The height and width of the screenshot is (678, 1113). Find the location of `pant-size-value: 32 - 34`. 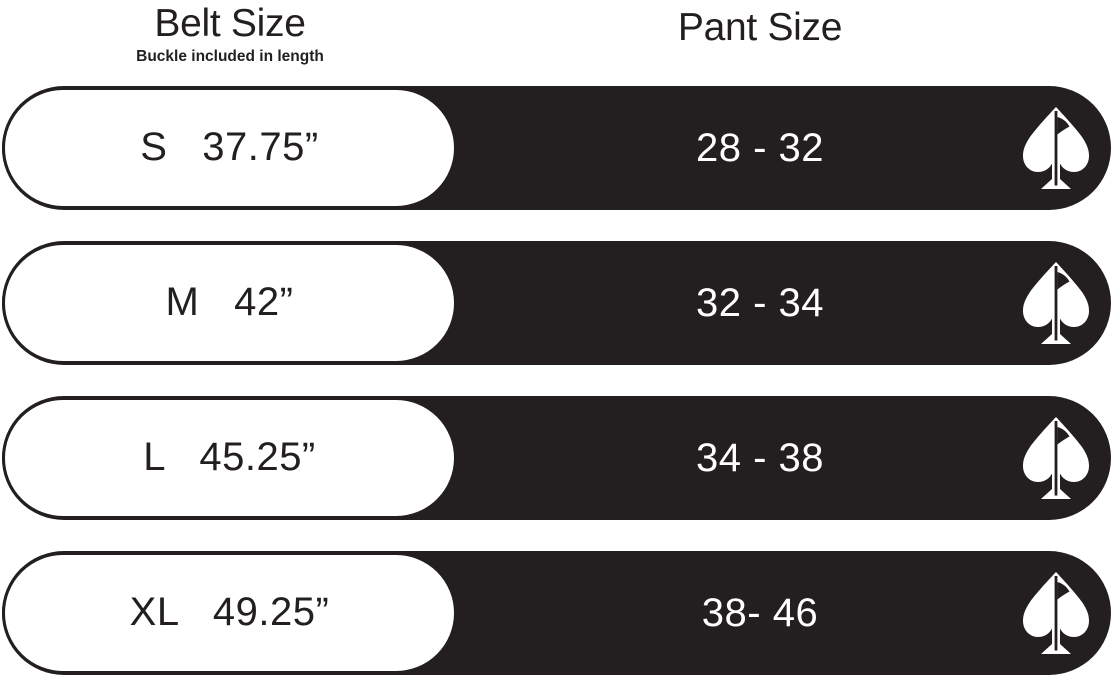

pant-size-value: 32 - 34 is located at coordinates (760, 302).